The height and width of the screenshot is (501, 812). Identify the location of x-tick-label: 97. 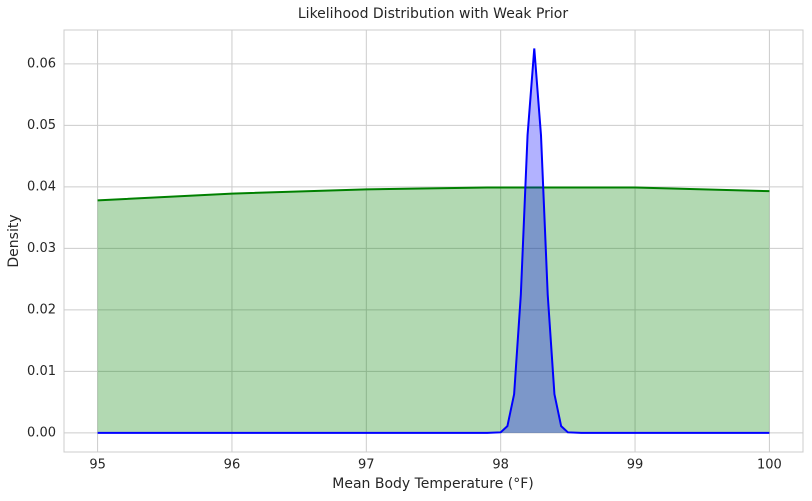
(366, 465).